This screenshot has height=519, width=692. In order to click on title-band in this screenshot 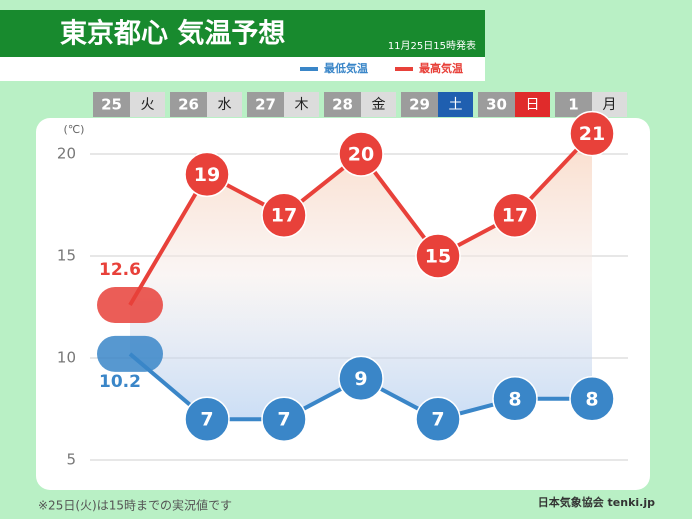, I will do `click(242, 33)`.